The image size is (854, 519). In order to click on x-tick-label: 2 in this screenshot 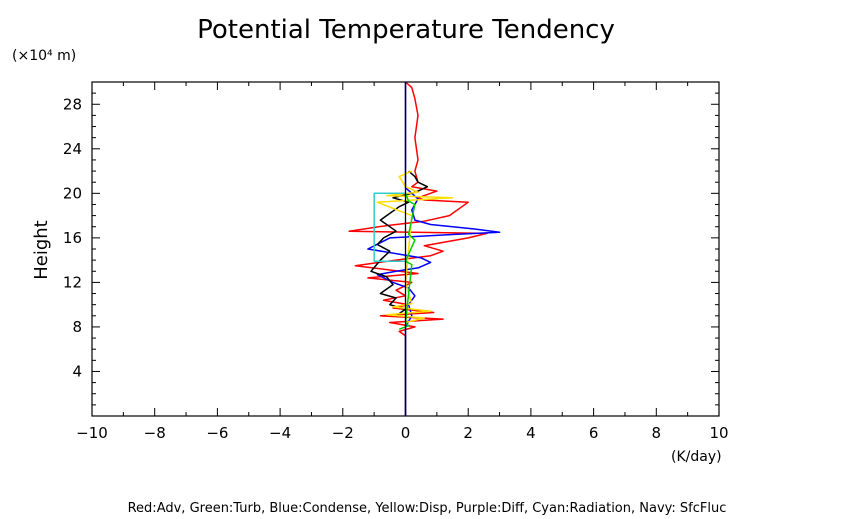, I will do `click(468, 433)`.